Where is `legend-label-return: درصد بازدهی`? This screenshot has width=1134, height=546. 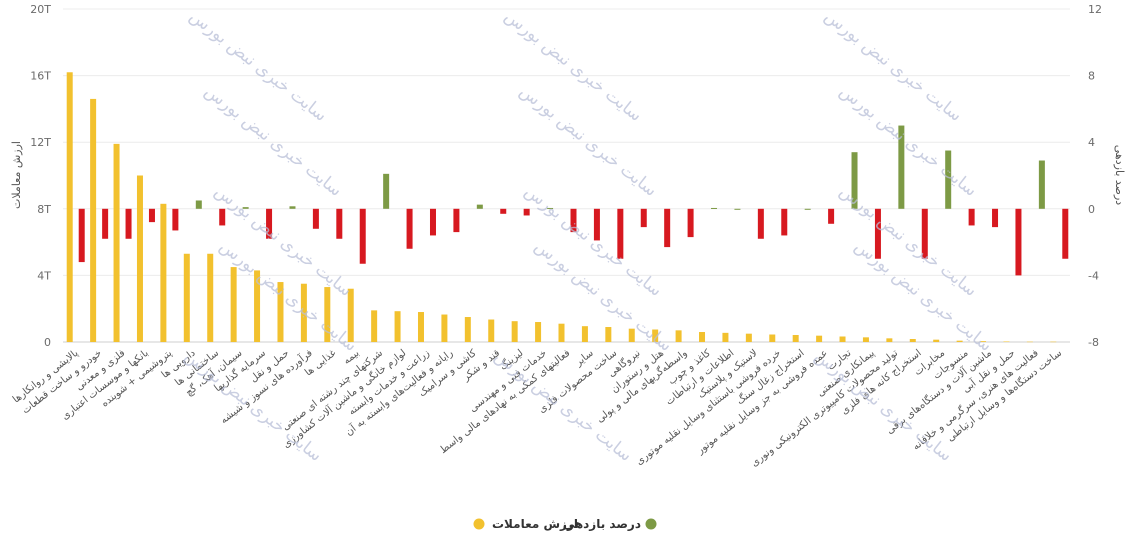
legend-label-return: درصد بازدهی is located at coordinates (602, 524).